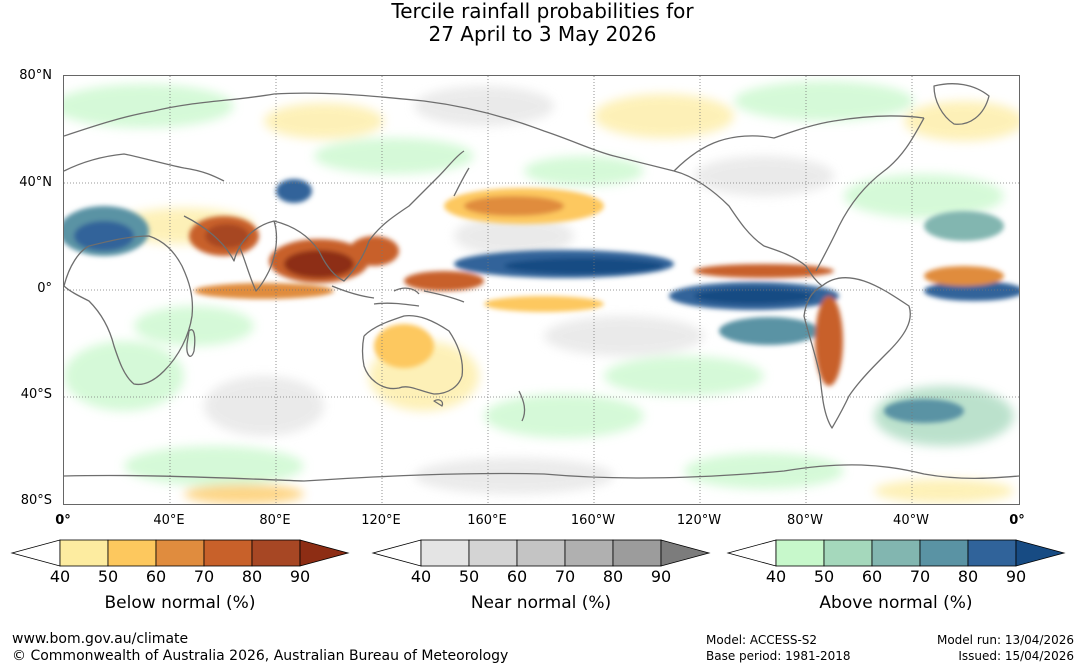  What do you see at coordinates (699, 520) in the screenshot?
I see `lon-label-120w: 120°W` at bounding box center [699, 520].